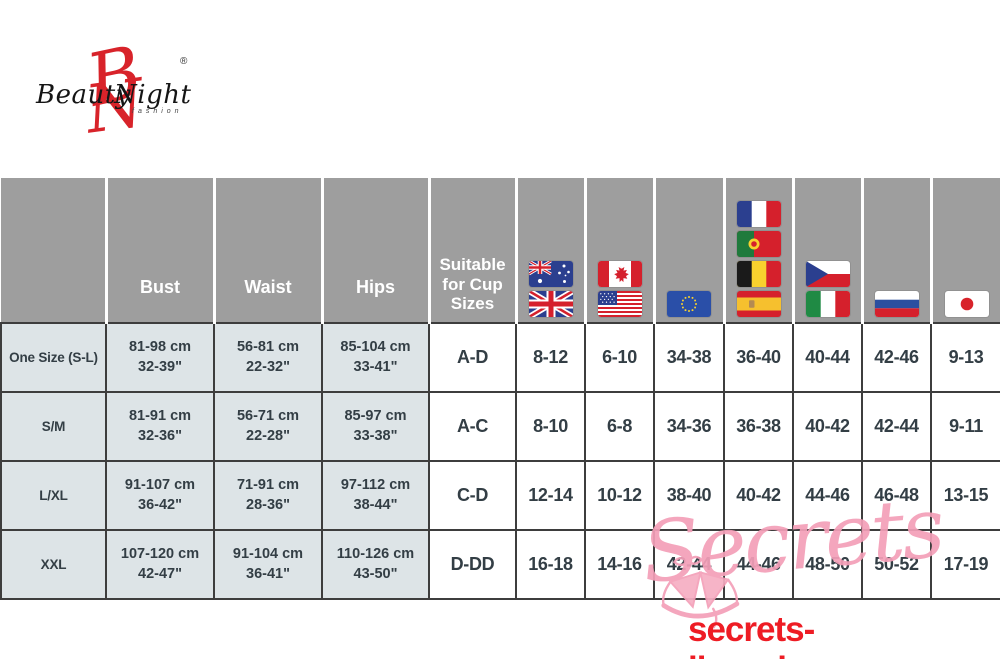 The image size is (1000, 659). I want to click on fr-pt-be-es-size-cell: 44-46, so click(758, 564).